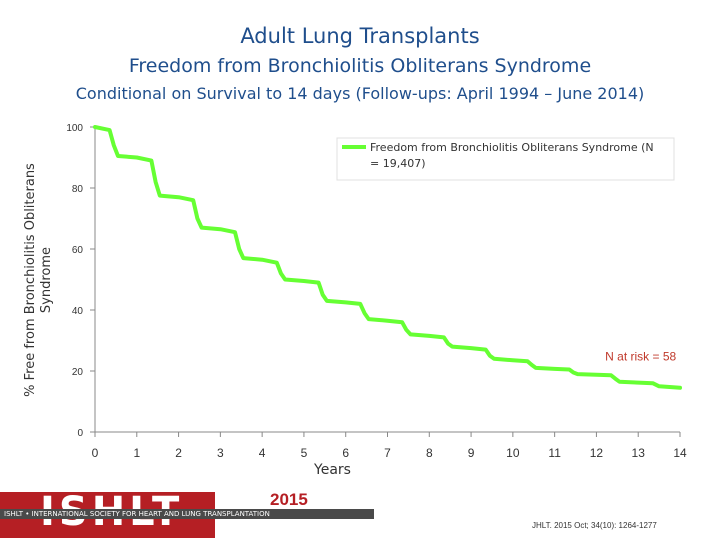 The width and height of the screenshot is (720, 540). I want to click on report-year: 2015, so click(289, 499).